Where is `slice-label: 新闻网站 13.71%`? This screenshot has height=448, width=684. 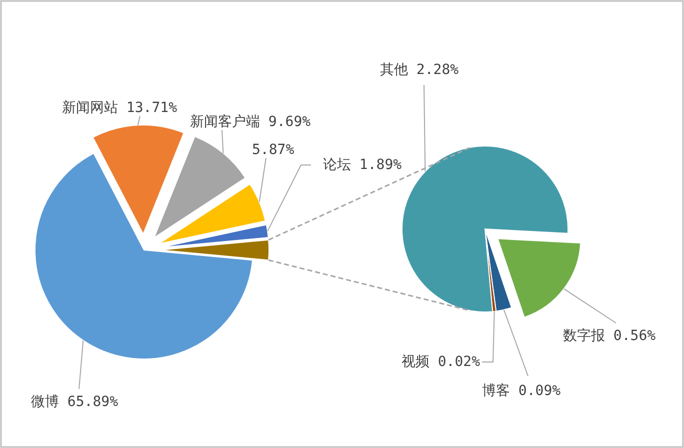 slice-label: 新闻网站 13.71% is located at coordinates (120, 108).